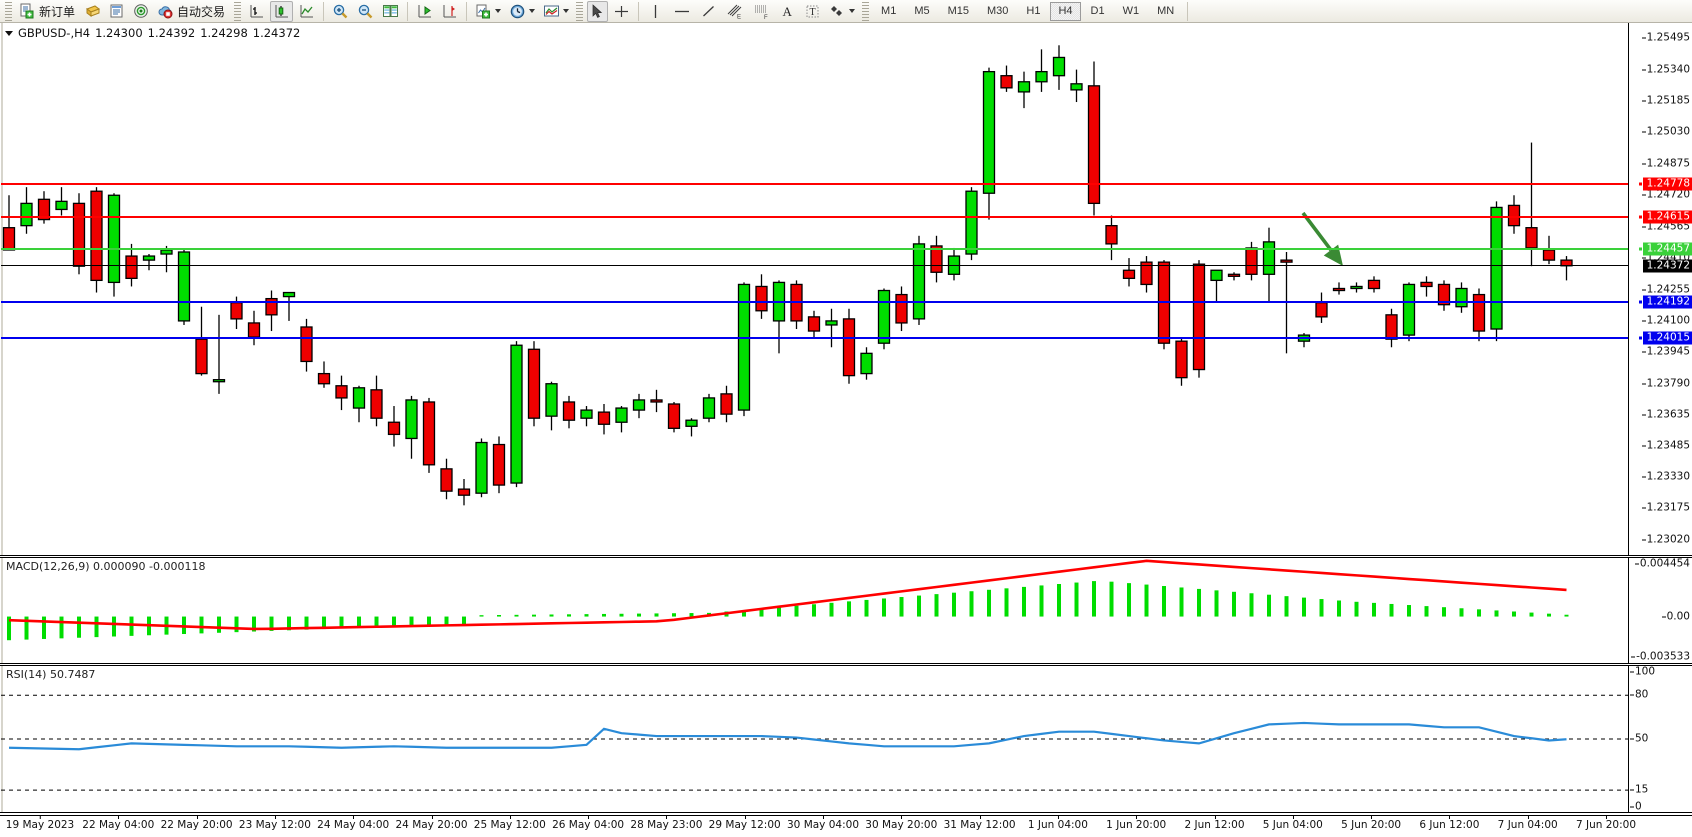 This screenshot has width=1692, height=837. What do you see at coordinates (449, 11) in the screenshot?
I see `chart-shift-button` at bounding box center [449, 11].